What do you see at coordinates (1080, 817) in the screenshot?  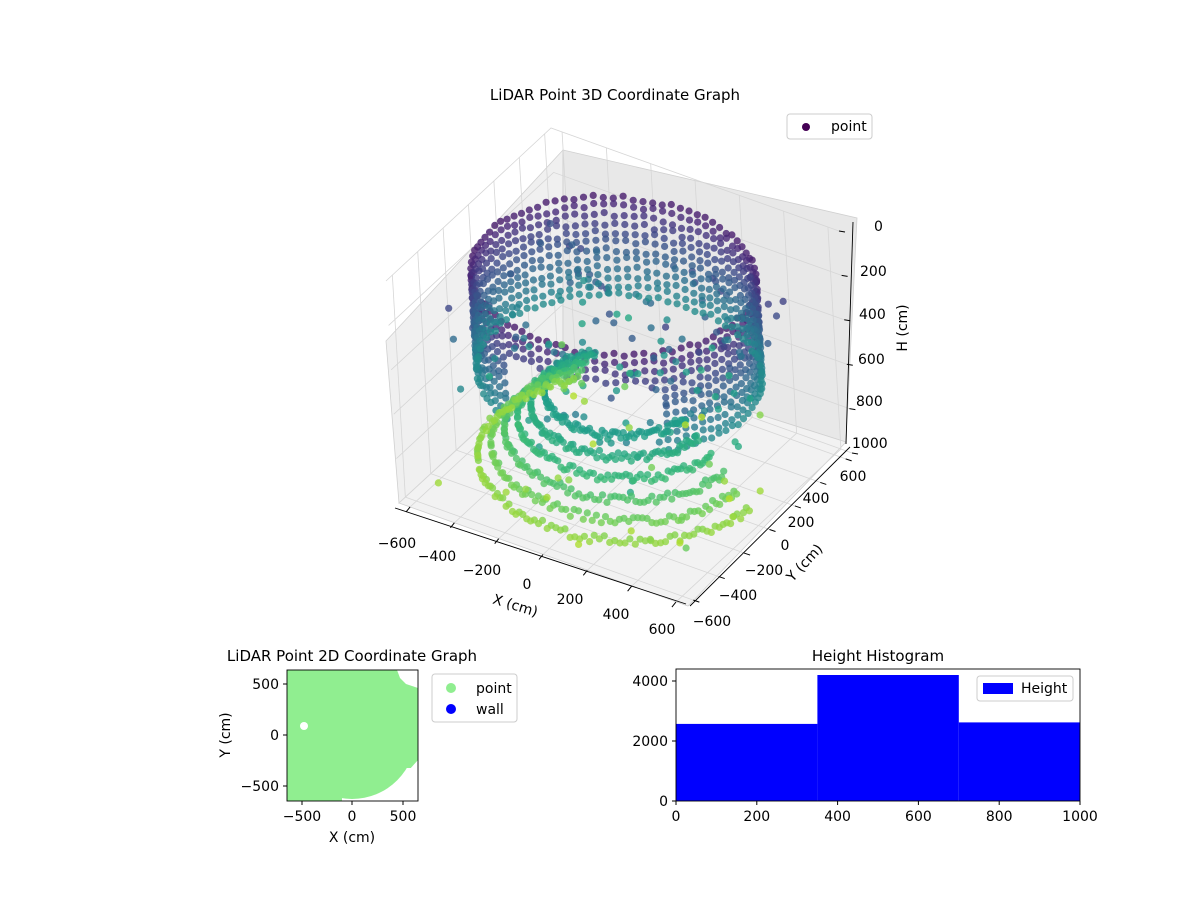 I see `x-tick-label: 1000` at bounding box center [1080, 817].